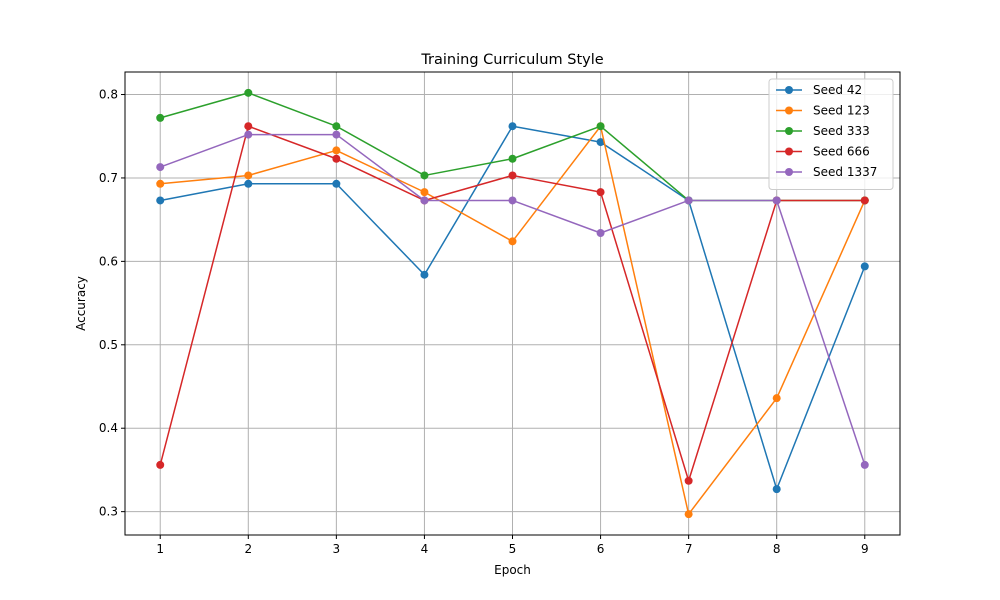  What do you see at coordinates (337, 549) in the screenshot?
I see `x-tick-label: 3` at bounding box center [337, 549].